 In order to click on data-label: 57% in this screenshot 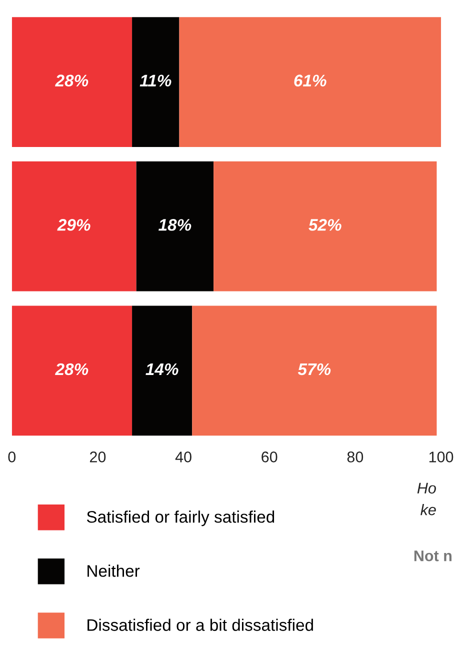, I will do `click(314, 369)`.